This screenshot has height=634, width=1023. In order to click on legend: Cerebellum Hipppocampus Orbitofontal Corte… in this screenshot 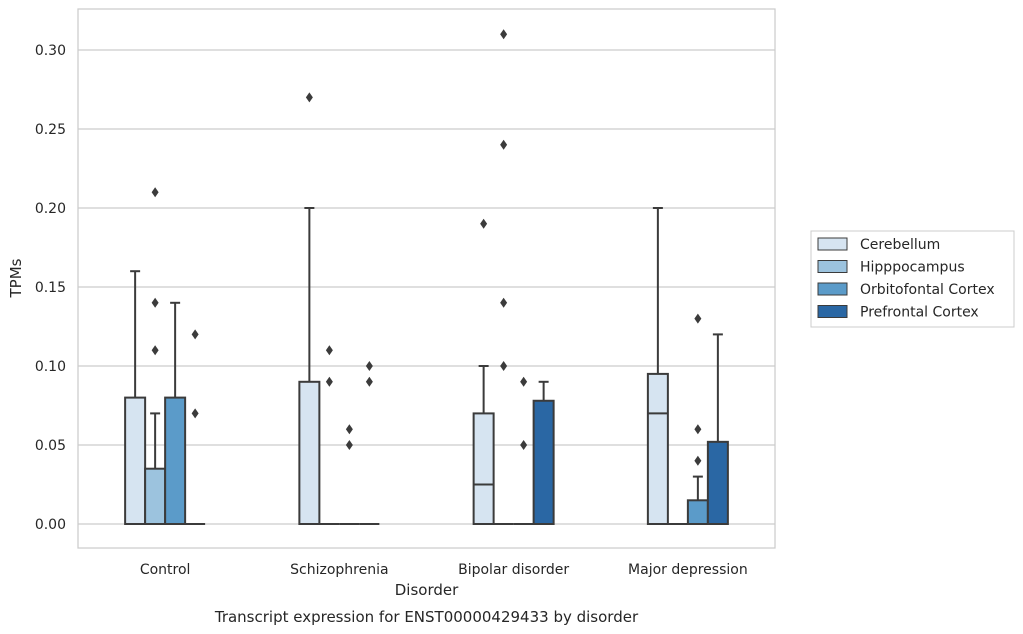, I will do `click(912, 279)`.